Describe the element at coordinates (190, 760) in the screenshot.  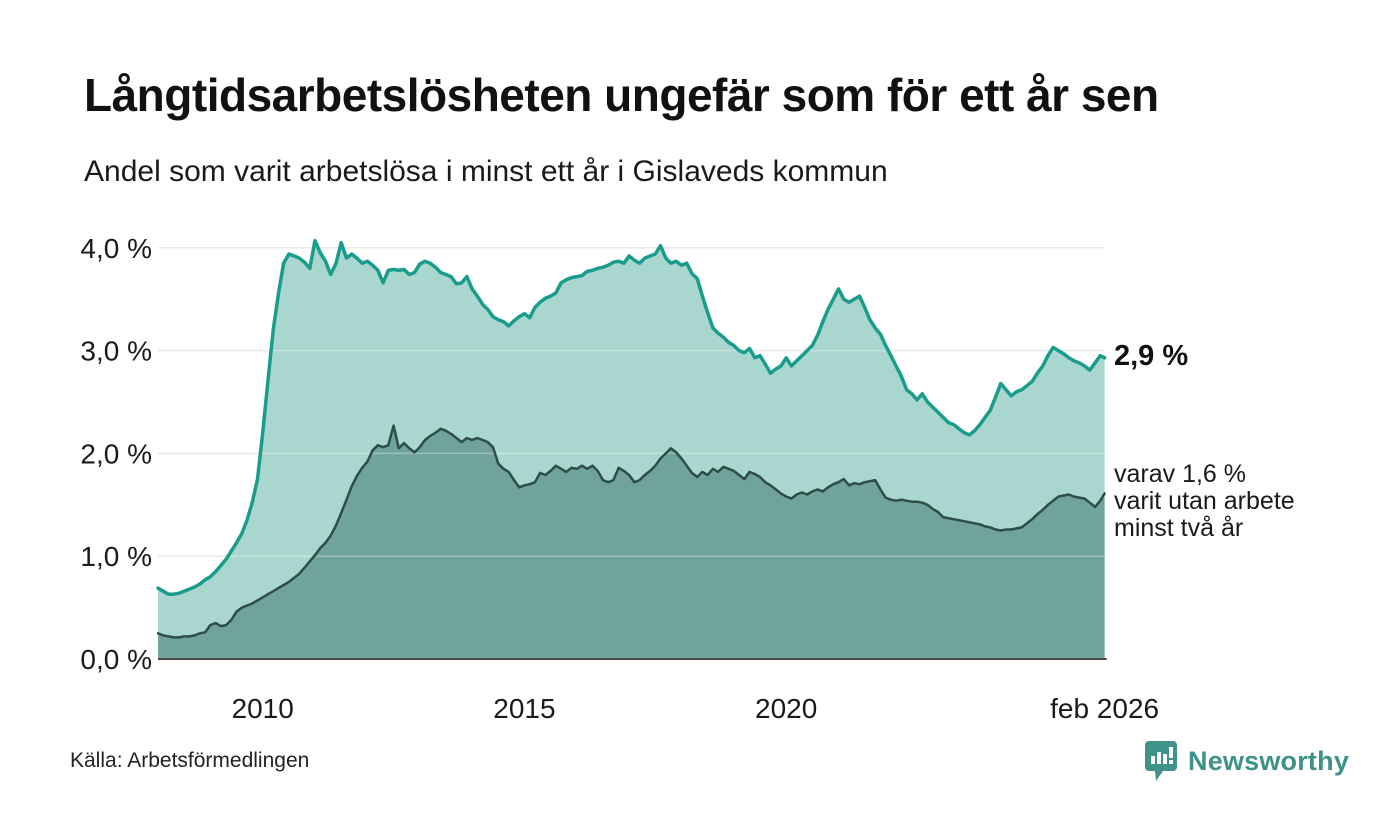
I see `source-attribution: Källa: Arbetsförmedlingen` at that location.